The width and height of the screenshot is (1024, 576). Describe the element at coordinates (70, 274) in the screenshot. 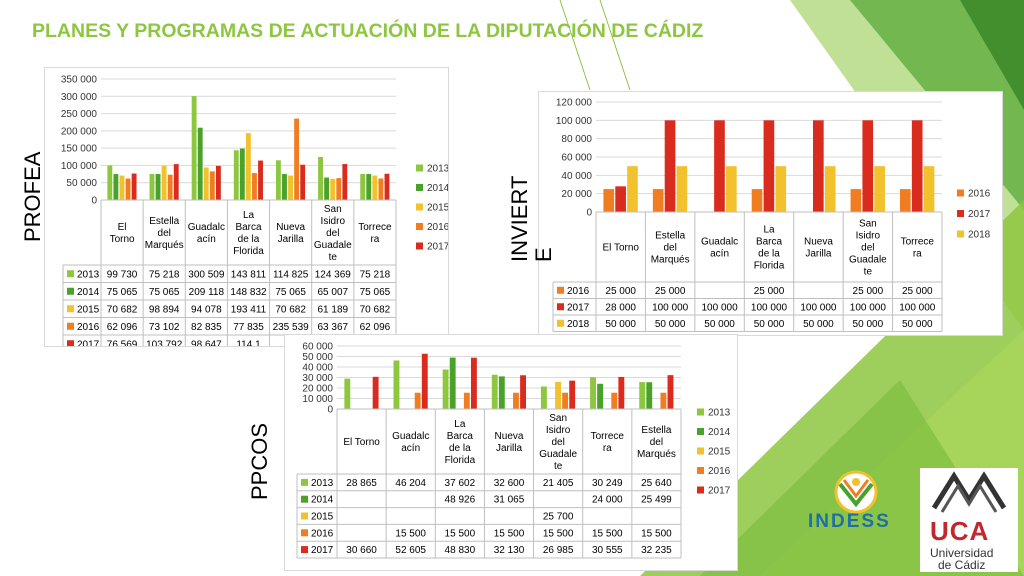

I see `row-key-2013` at that location.